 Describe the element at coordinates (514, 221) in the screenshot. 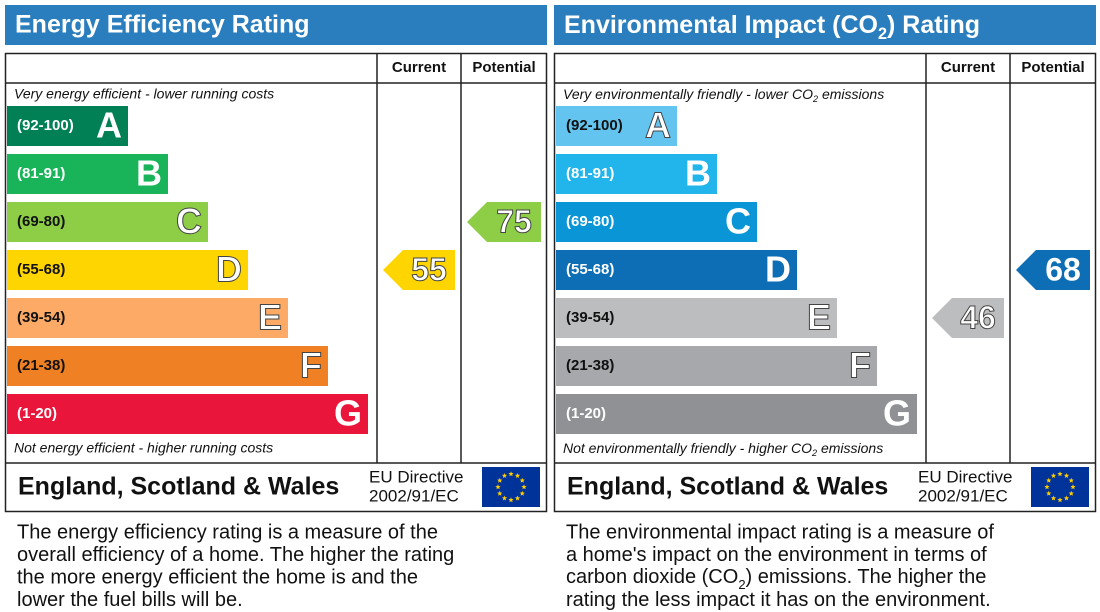

I see `rating-value: 75` at that location.